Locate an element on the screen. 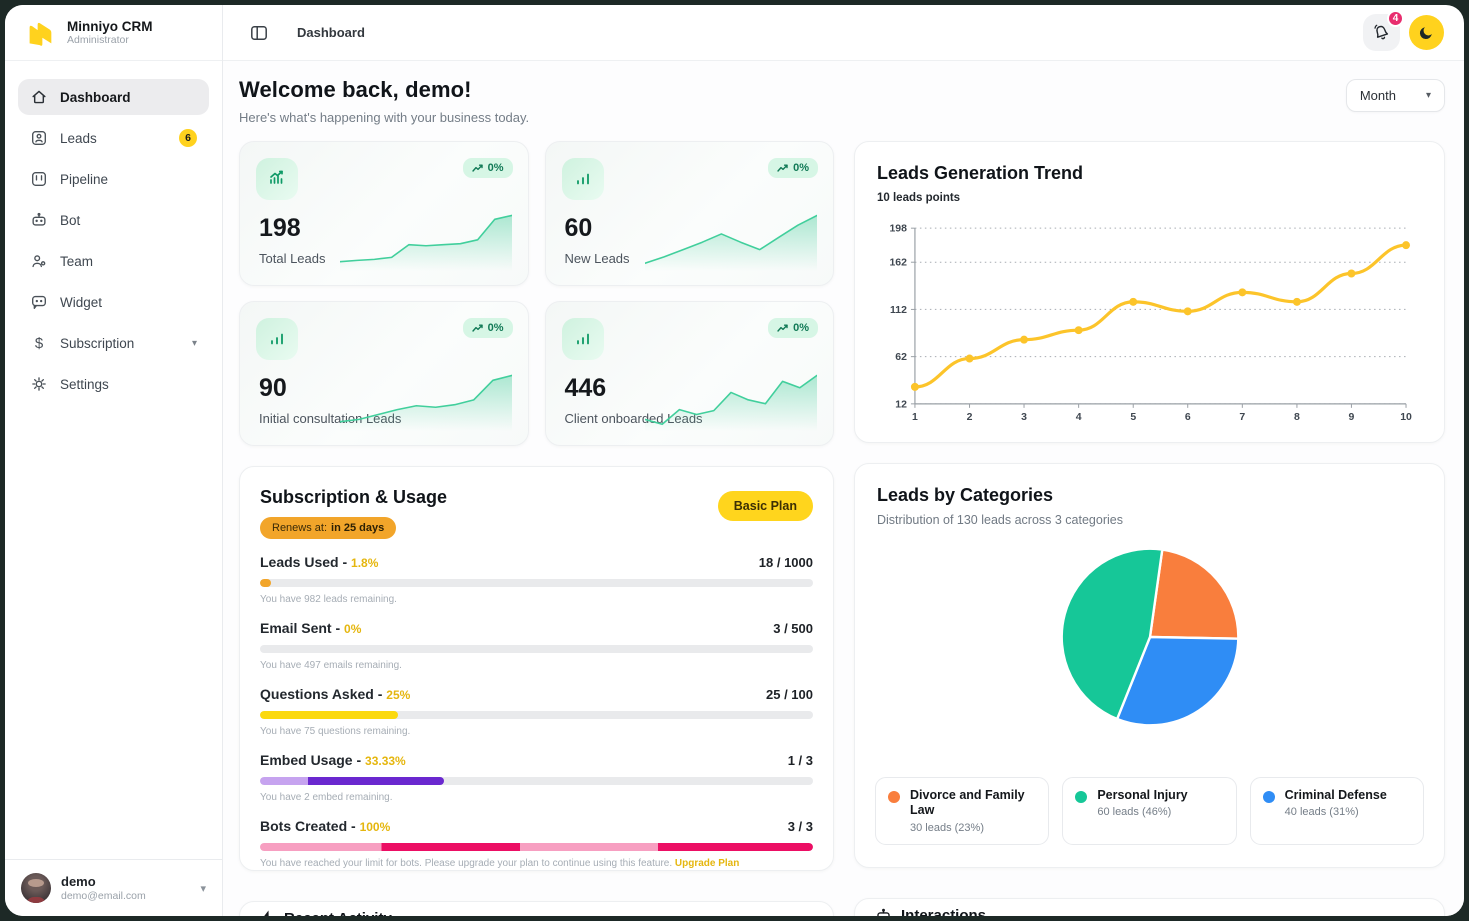  svg-text: 62 is located at coordinates (901, 357).